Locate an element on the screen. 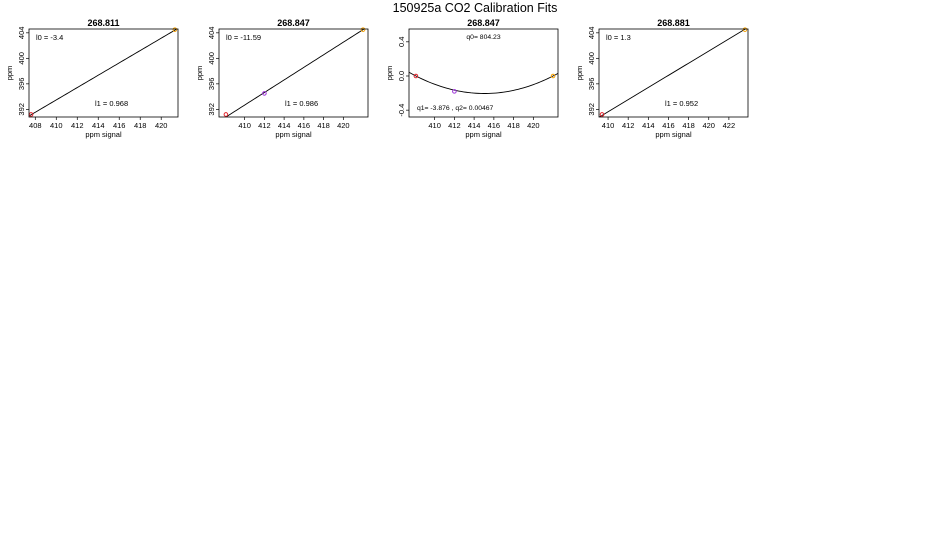 The height and width of the screenshot is (550, 950). annotation: l1 = 0.968 is located at coordinates (111, 103).